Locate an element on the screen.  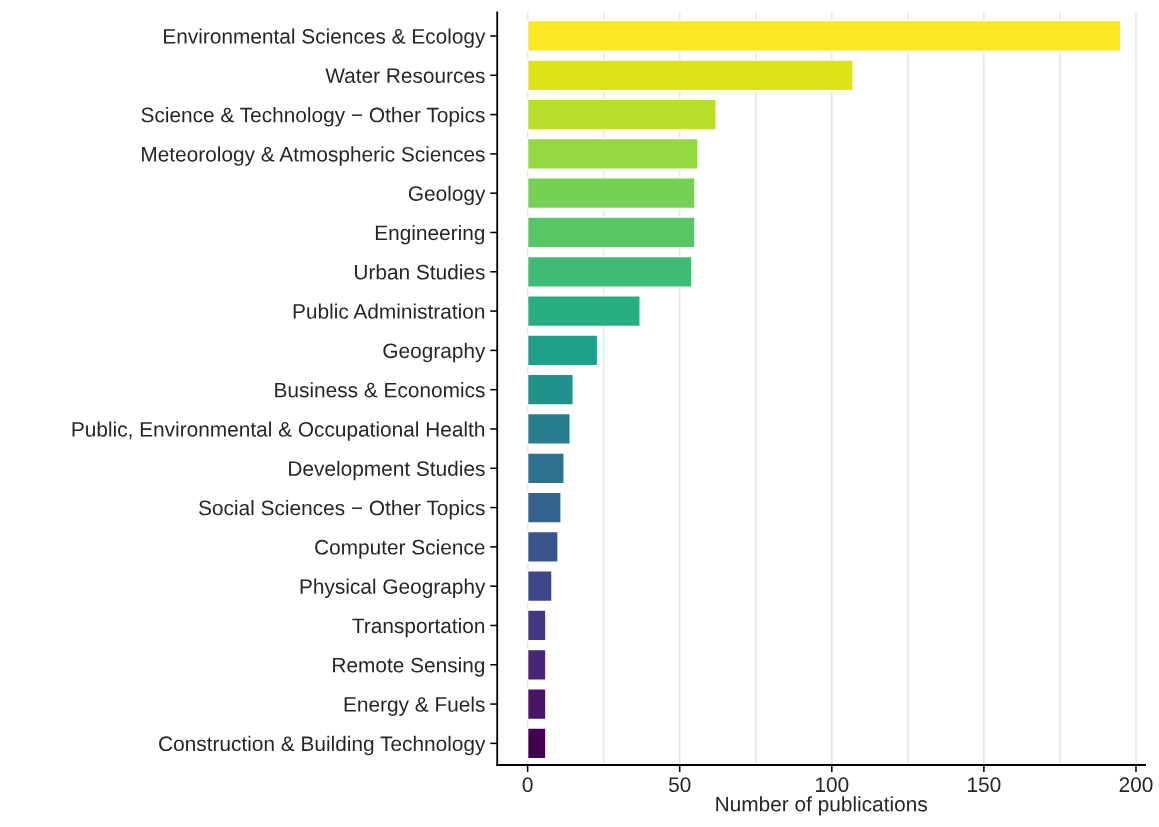
x-tick-label: 100 is located at coordinates (832, 785).